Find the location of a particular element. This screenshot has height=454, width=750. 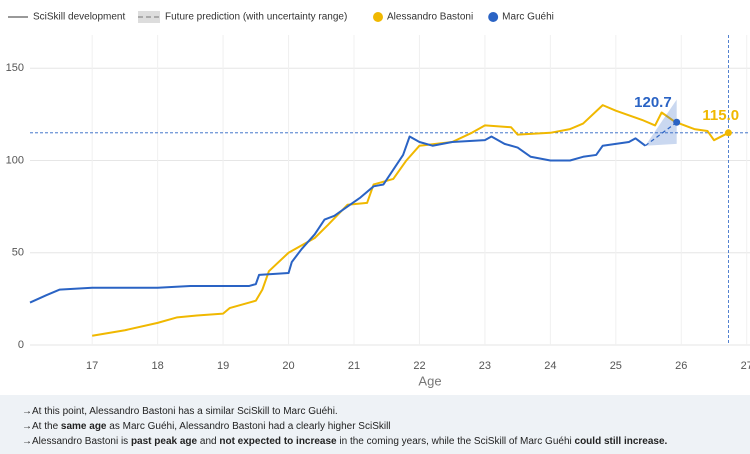

x-tick-label: 23 is located at coordinates (485, 366).